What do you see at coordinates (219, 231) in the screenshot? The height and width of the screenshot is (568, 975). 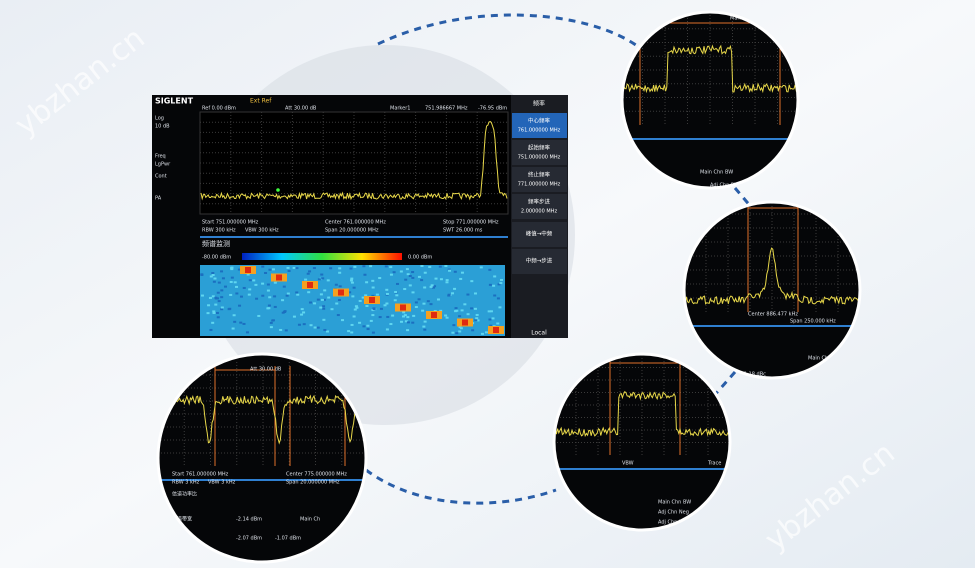 I see `label: RBW 300 kHz` at bounding box center [219, 231].